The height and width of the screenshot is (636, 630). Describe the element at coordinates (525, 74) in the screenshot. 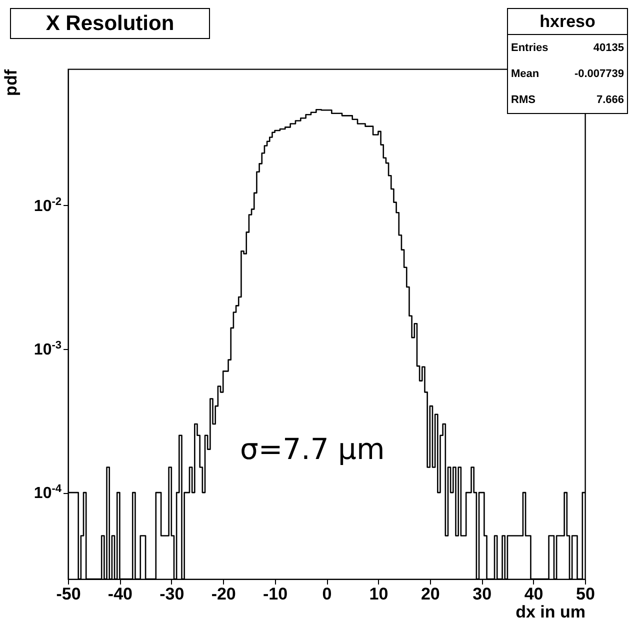

I see `annotation: Mean` at that location.